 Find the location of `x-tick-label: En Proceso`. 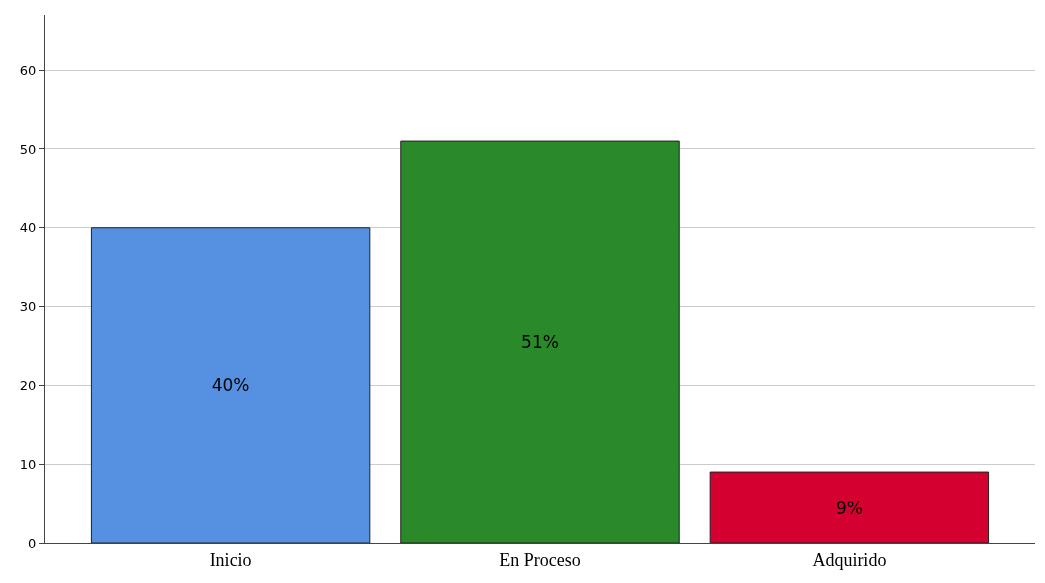

x-tick-label: En Proceso is located at coordinates (540, 559).